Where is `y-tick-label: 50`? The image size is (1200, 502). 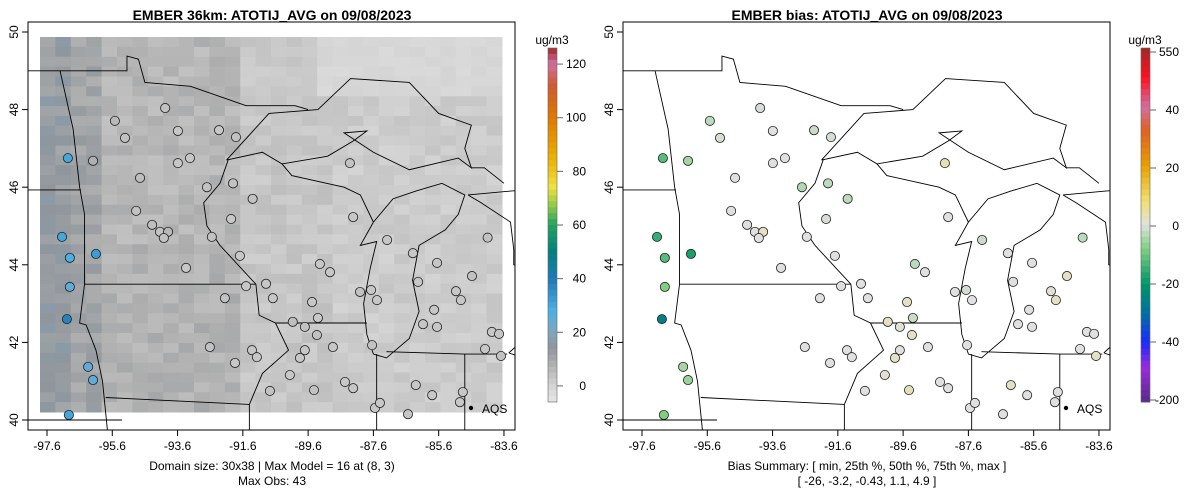 y-tick-label: 50 is located at coordinates (609, 32).